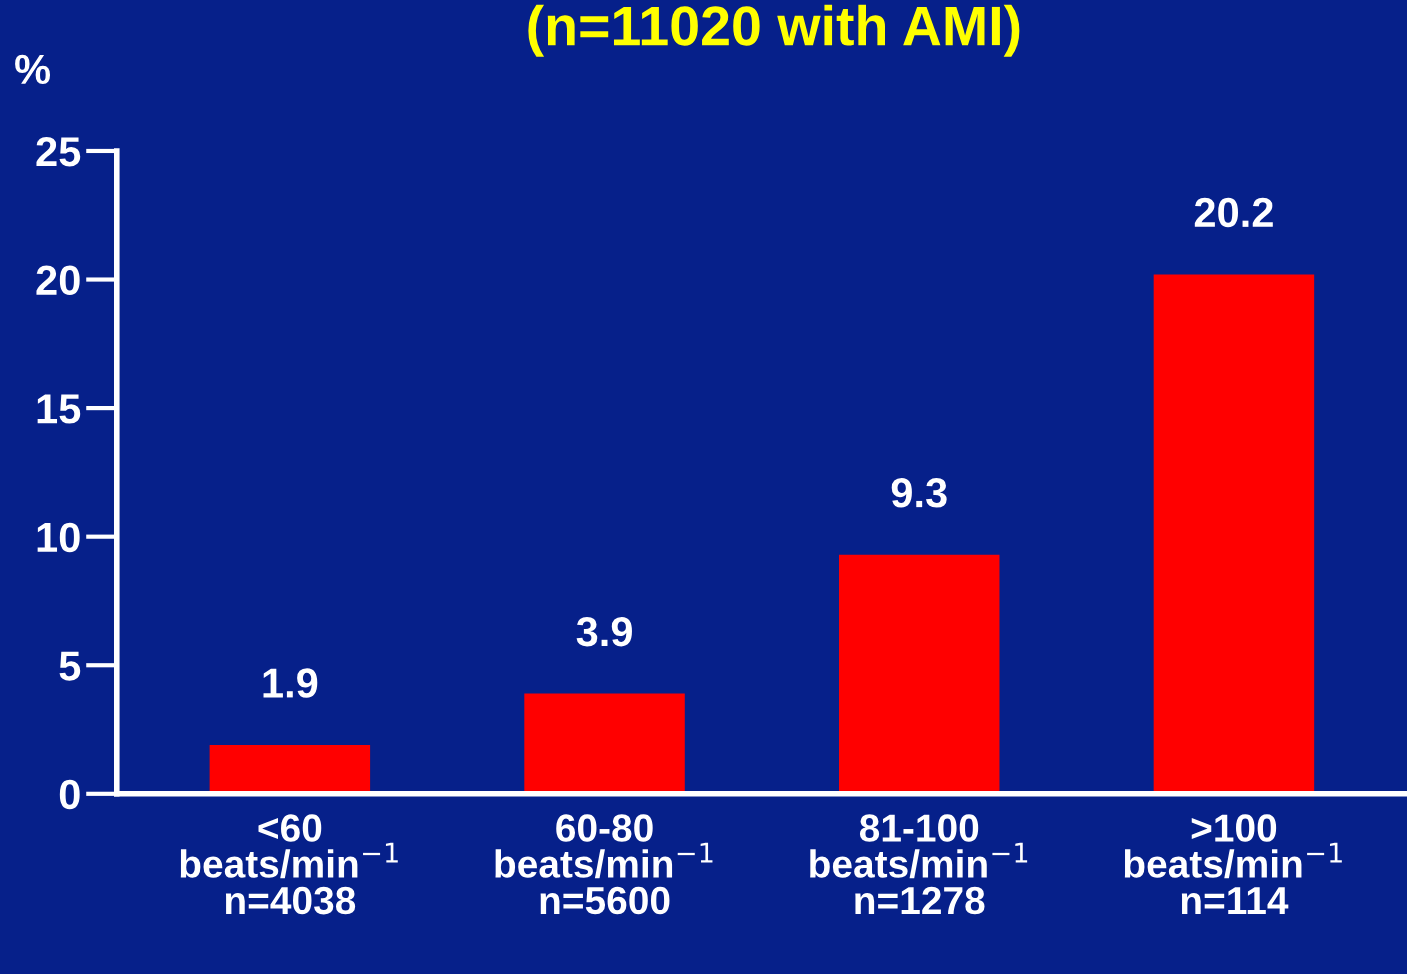  Describe the element at coordinates (919, 493) in the screenshot. I see `data-label: 9.3` at that location.